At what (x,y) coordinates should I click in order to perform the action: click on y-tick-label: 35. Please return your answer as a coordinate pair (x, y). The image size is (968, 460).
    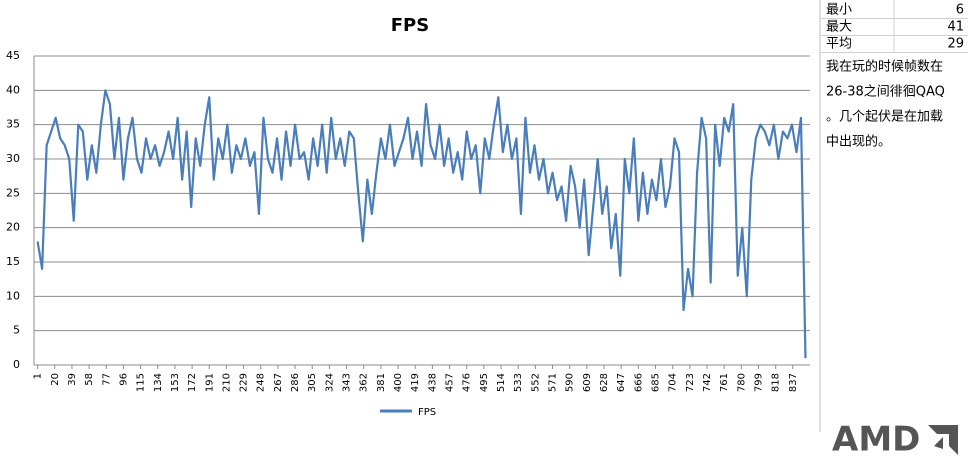
    Looking at the image, I should click on (13, 124).